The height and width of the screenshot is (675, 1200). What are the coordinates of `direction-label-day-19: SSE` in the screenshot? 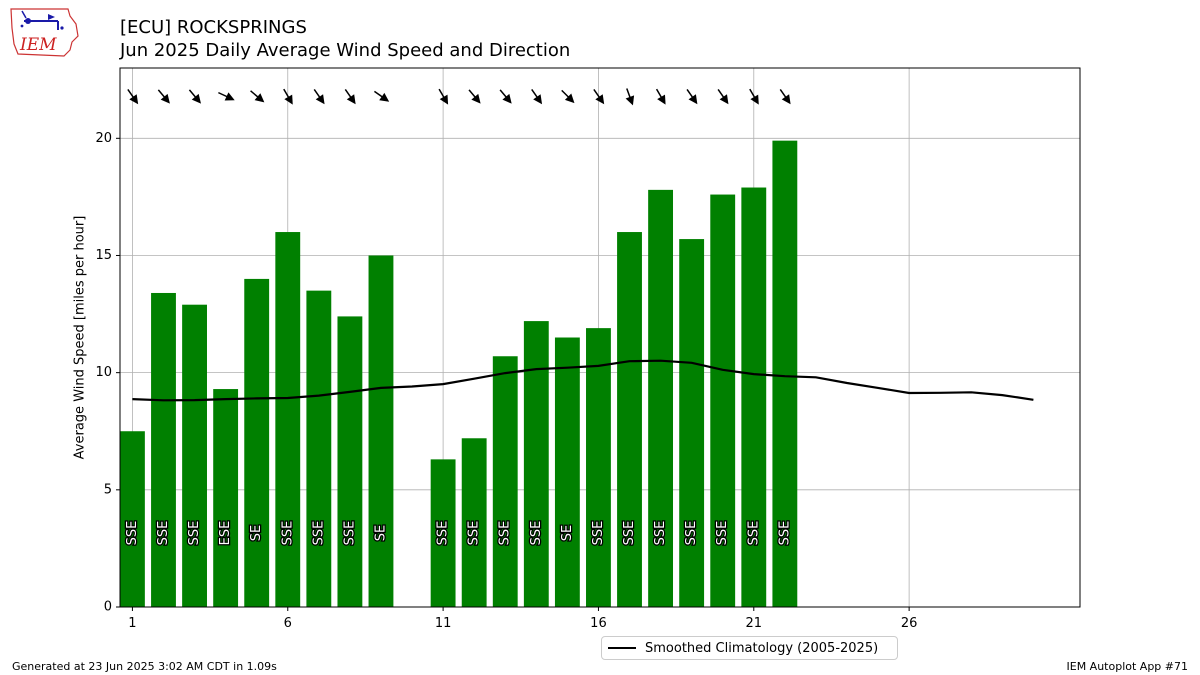 It's located at (691, 533).